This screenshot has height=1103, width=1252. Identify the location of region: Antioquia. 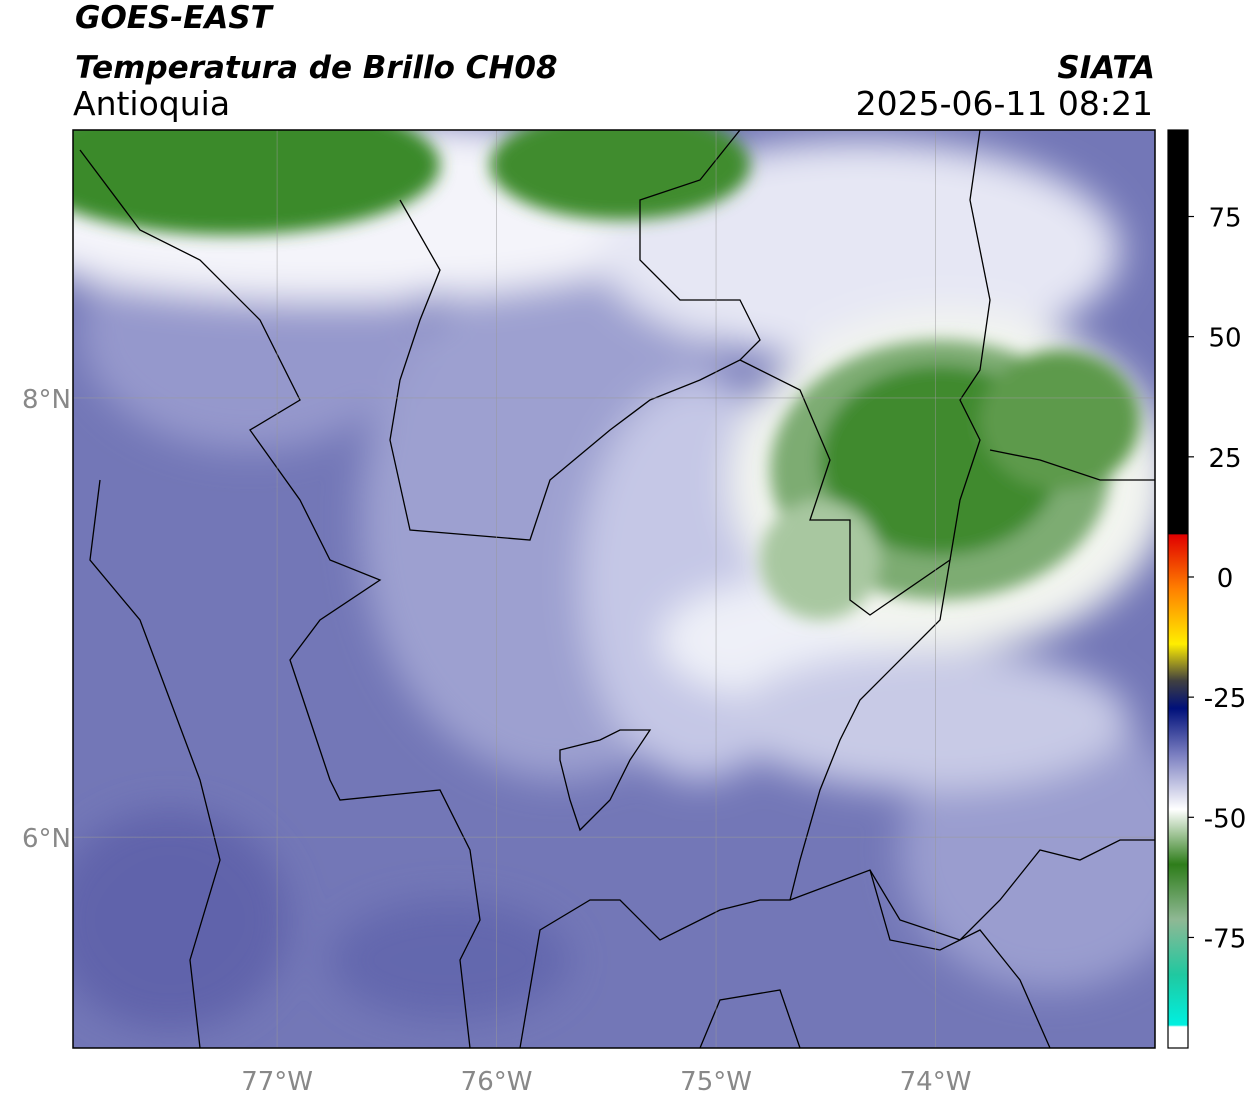
(151, 103).